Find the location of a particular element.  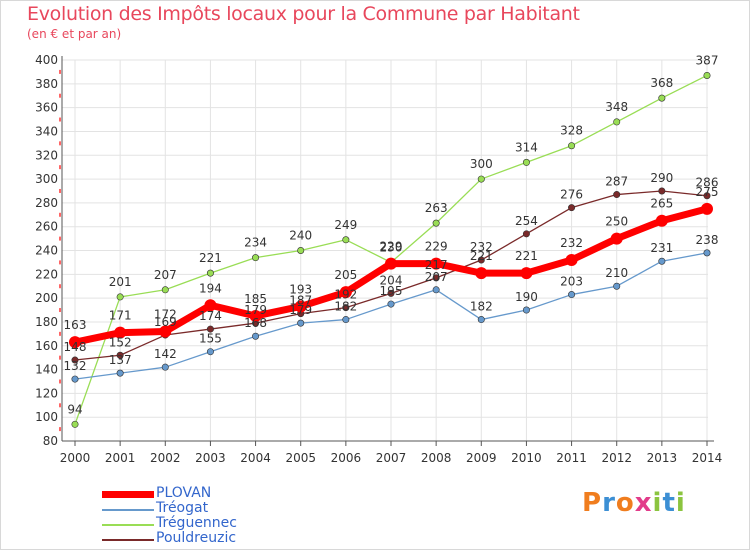

logo-letter: i is located at coordinates (680, 503).